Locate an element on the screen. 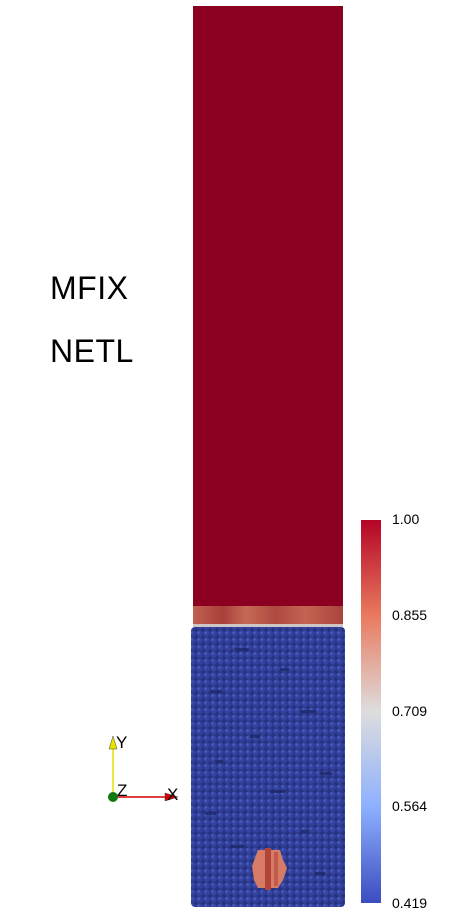 The image size is (476, 912). legend-tick-min: 0.419 is located at coordinates (410, 903).